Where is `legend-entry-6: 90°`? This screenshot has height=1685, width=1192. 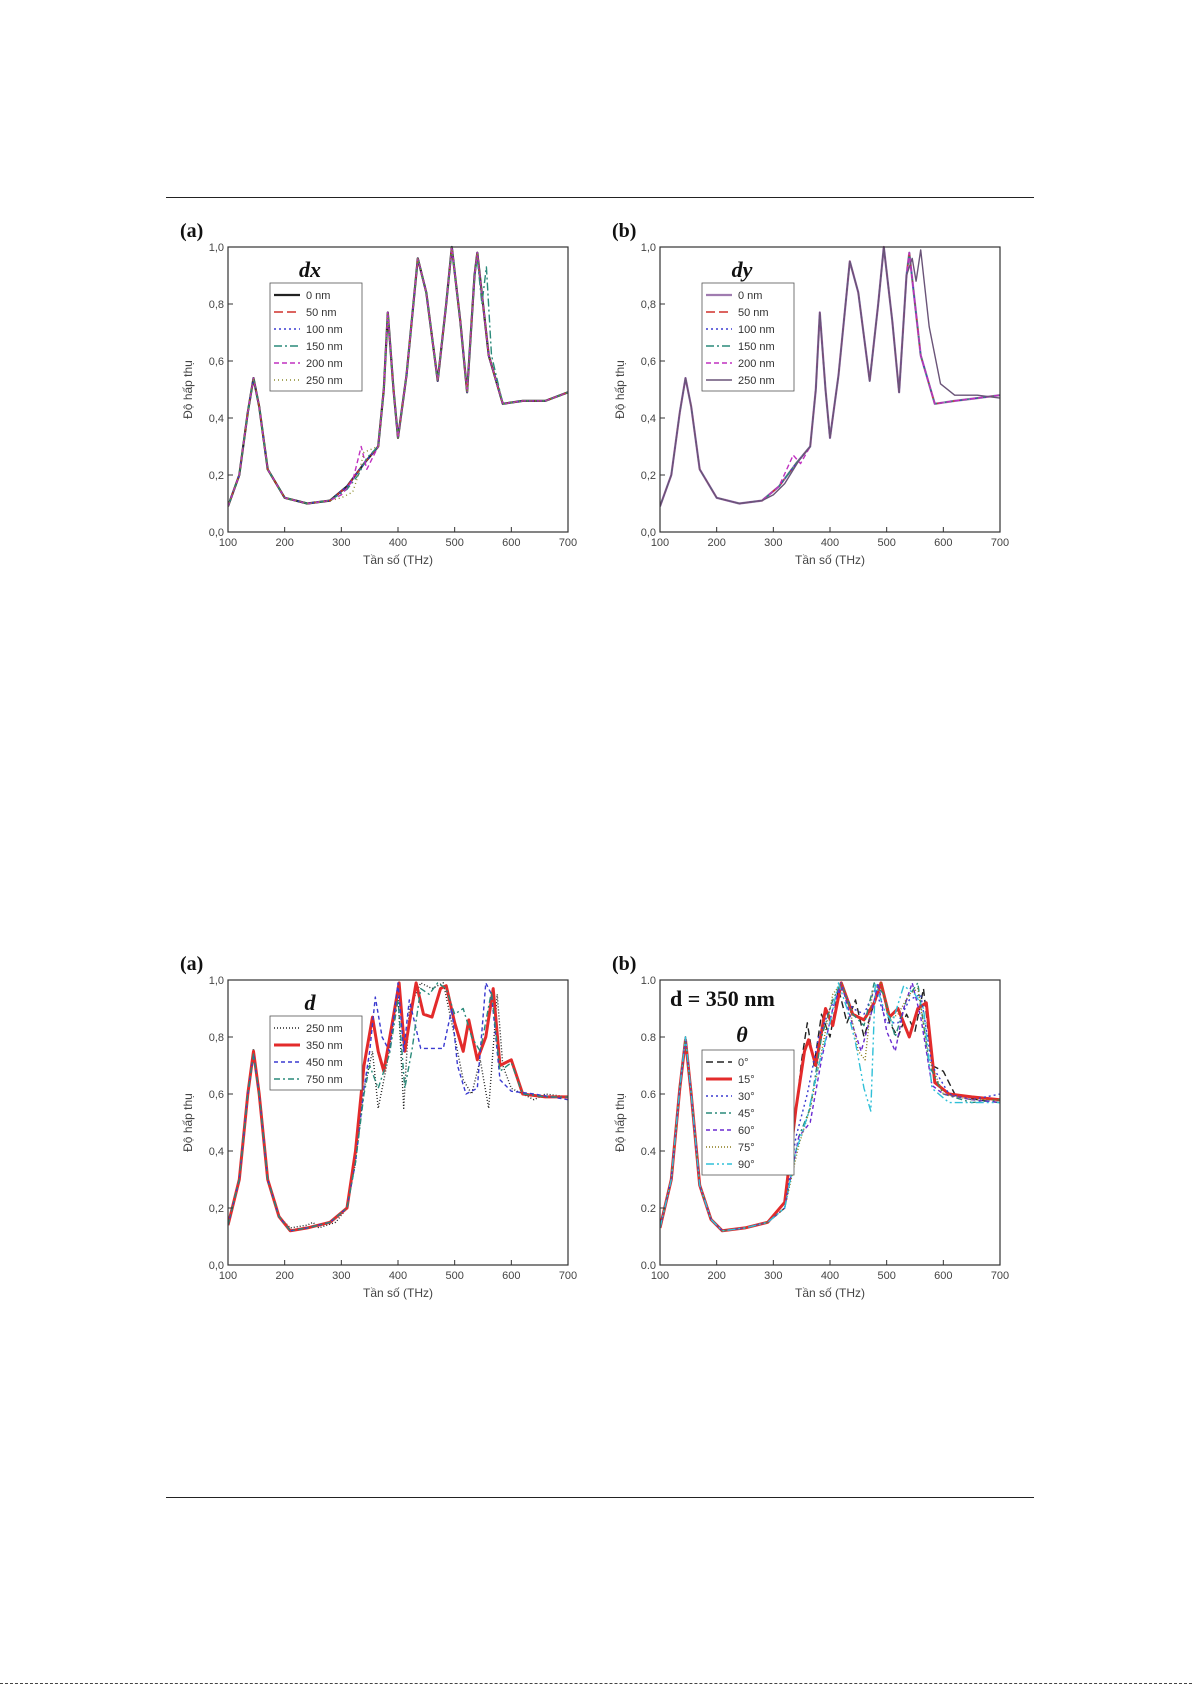 legend-entry-6: 90° is located at coordinates (746, 1165).